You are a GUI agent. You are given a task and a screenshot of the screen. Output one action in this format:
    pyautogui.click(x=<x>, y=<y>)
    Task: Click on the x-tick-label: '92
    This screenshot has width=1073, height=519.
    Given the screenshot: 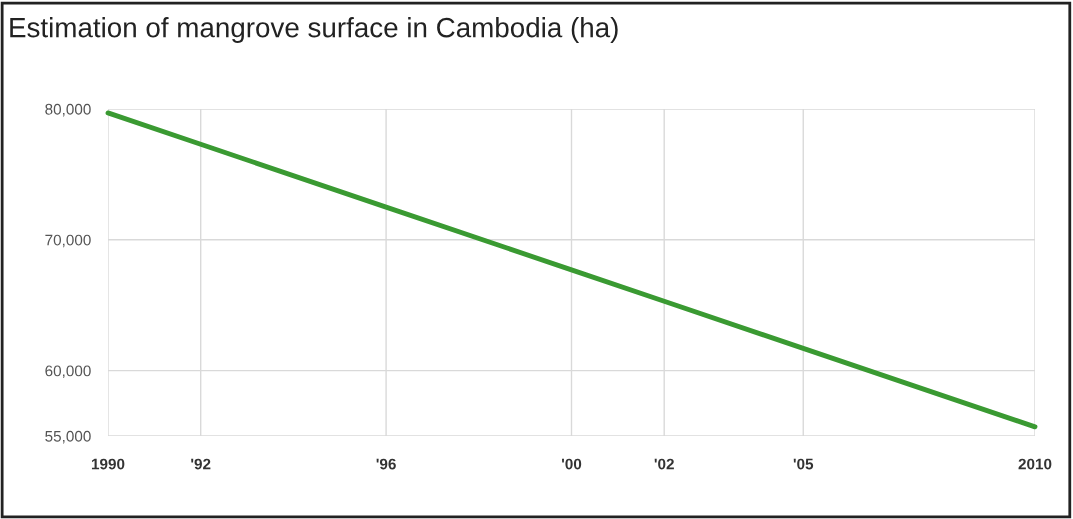 What is the action you would take?
    pyautogui.click(x=201, y=464)
    